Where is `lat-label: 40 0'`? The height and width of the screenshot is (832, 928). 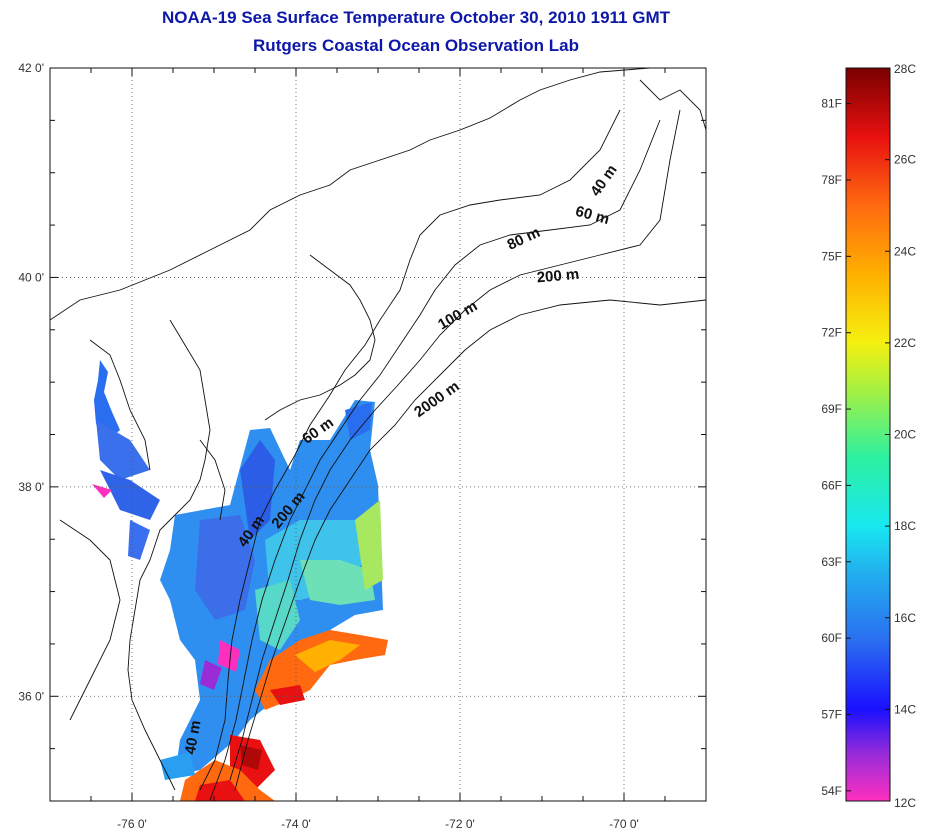 lat-label: 40 0' is located at coordinates (31, 277).